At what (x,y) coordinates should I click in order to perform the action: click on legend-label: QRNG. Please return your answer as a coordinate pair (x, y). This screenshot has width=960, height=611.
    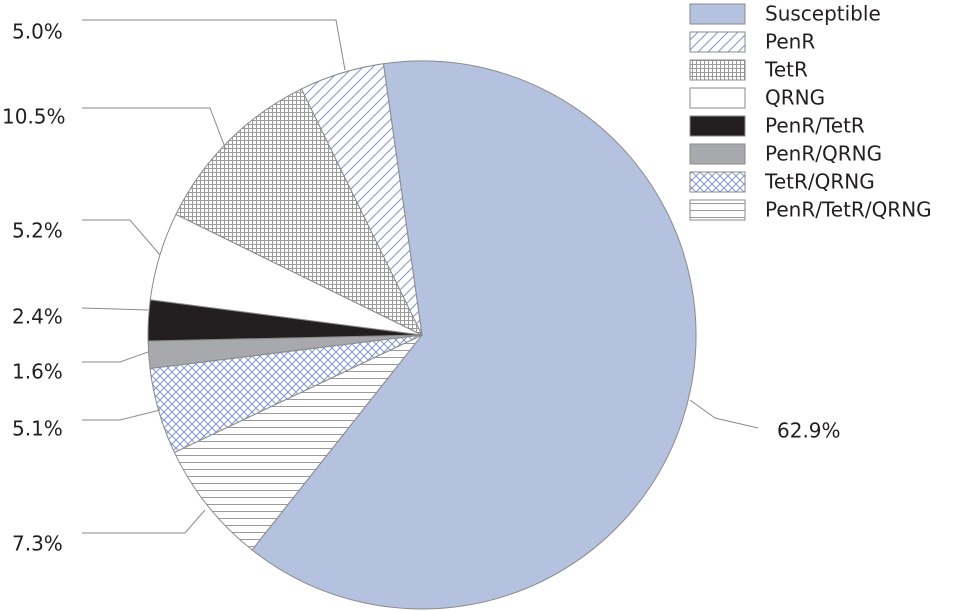
    Looking at the image, I should click on (795, 98).